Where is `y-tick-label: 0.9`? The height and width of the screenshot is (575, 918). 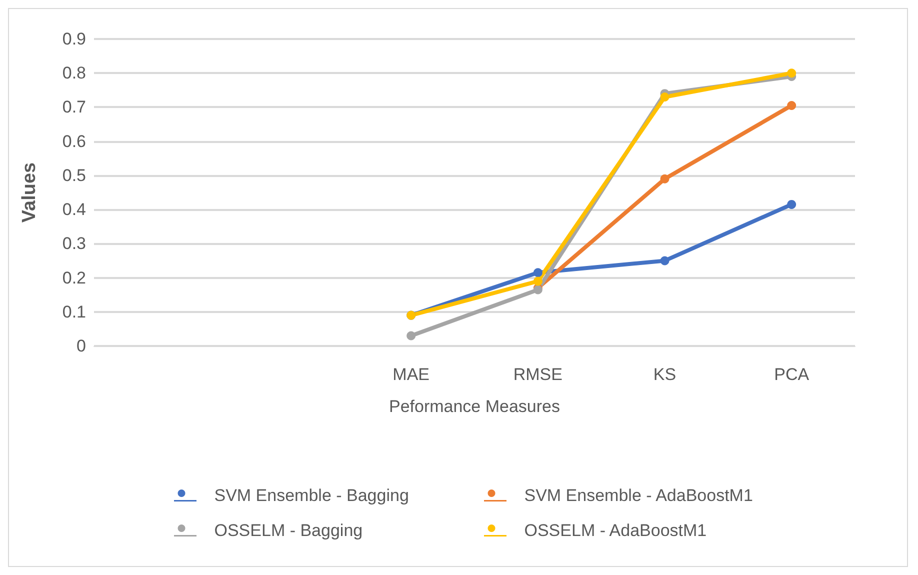
y-tick-label: 0.9 is located at coordinates (74, 39).